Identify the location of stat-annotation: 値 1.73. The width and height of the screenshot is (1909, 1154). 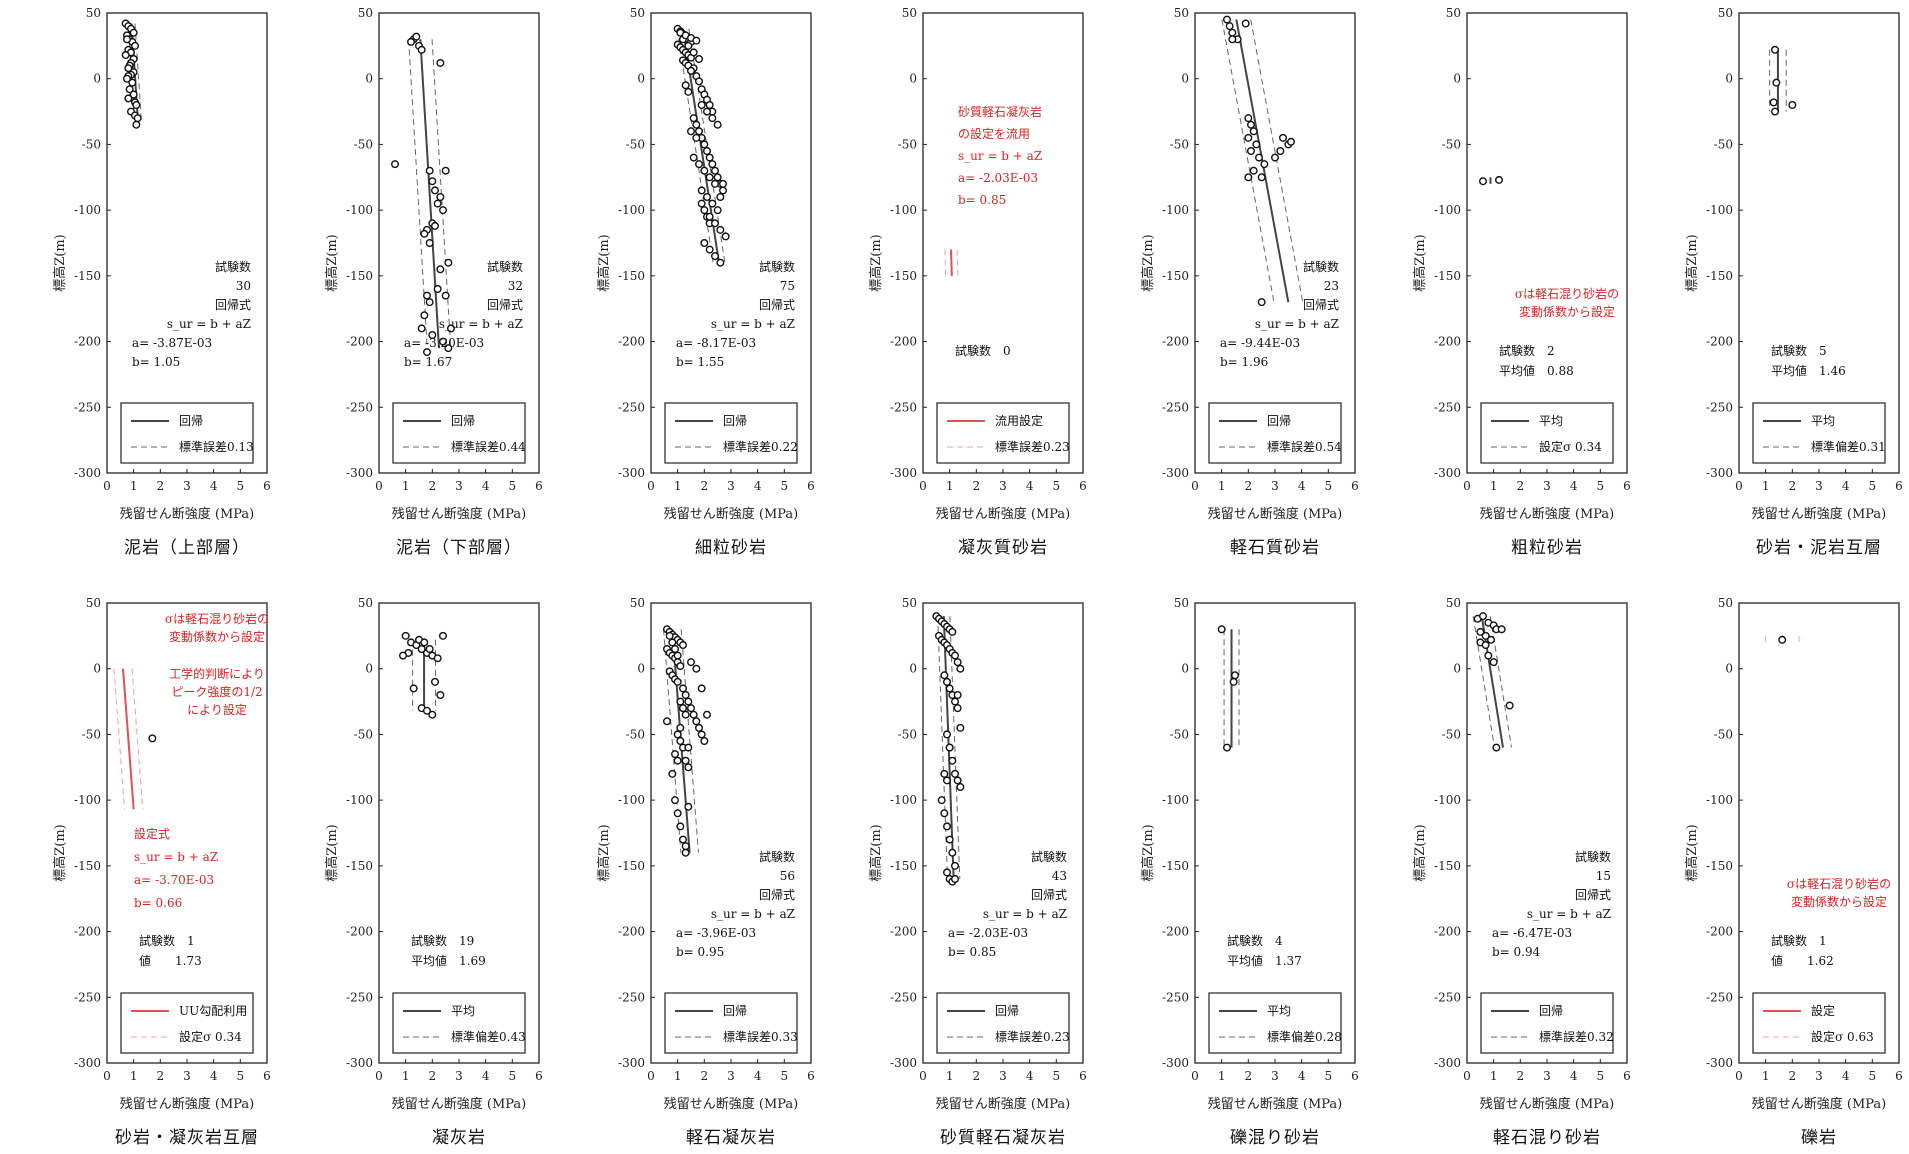
(170, 960).